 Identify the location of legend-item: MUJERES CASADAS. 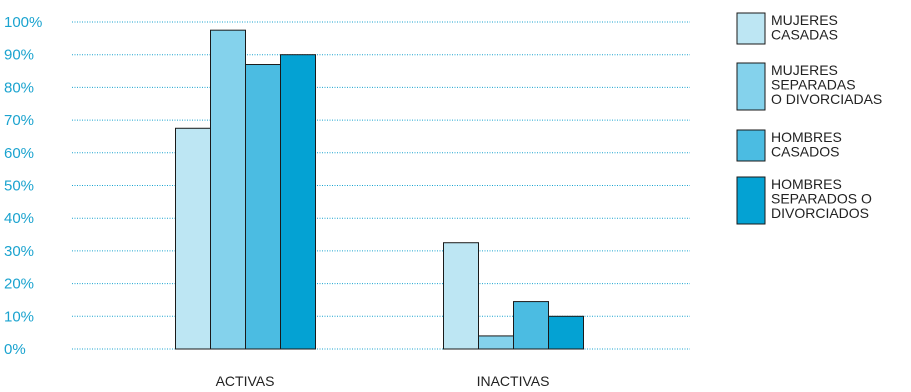
(787, 28).